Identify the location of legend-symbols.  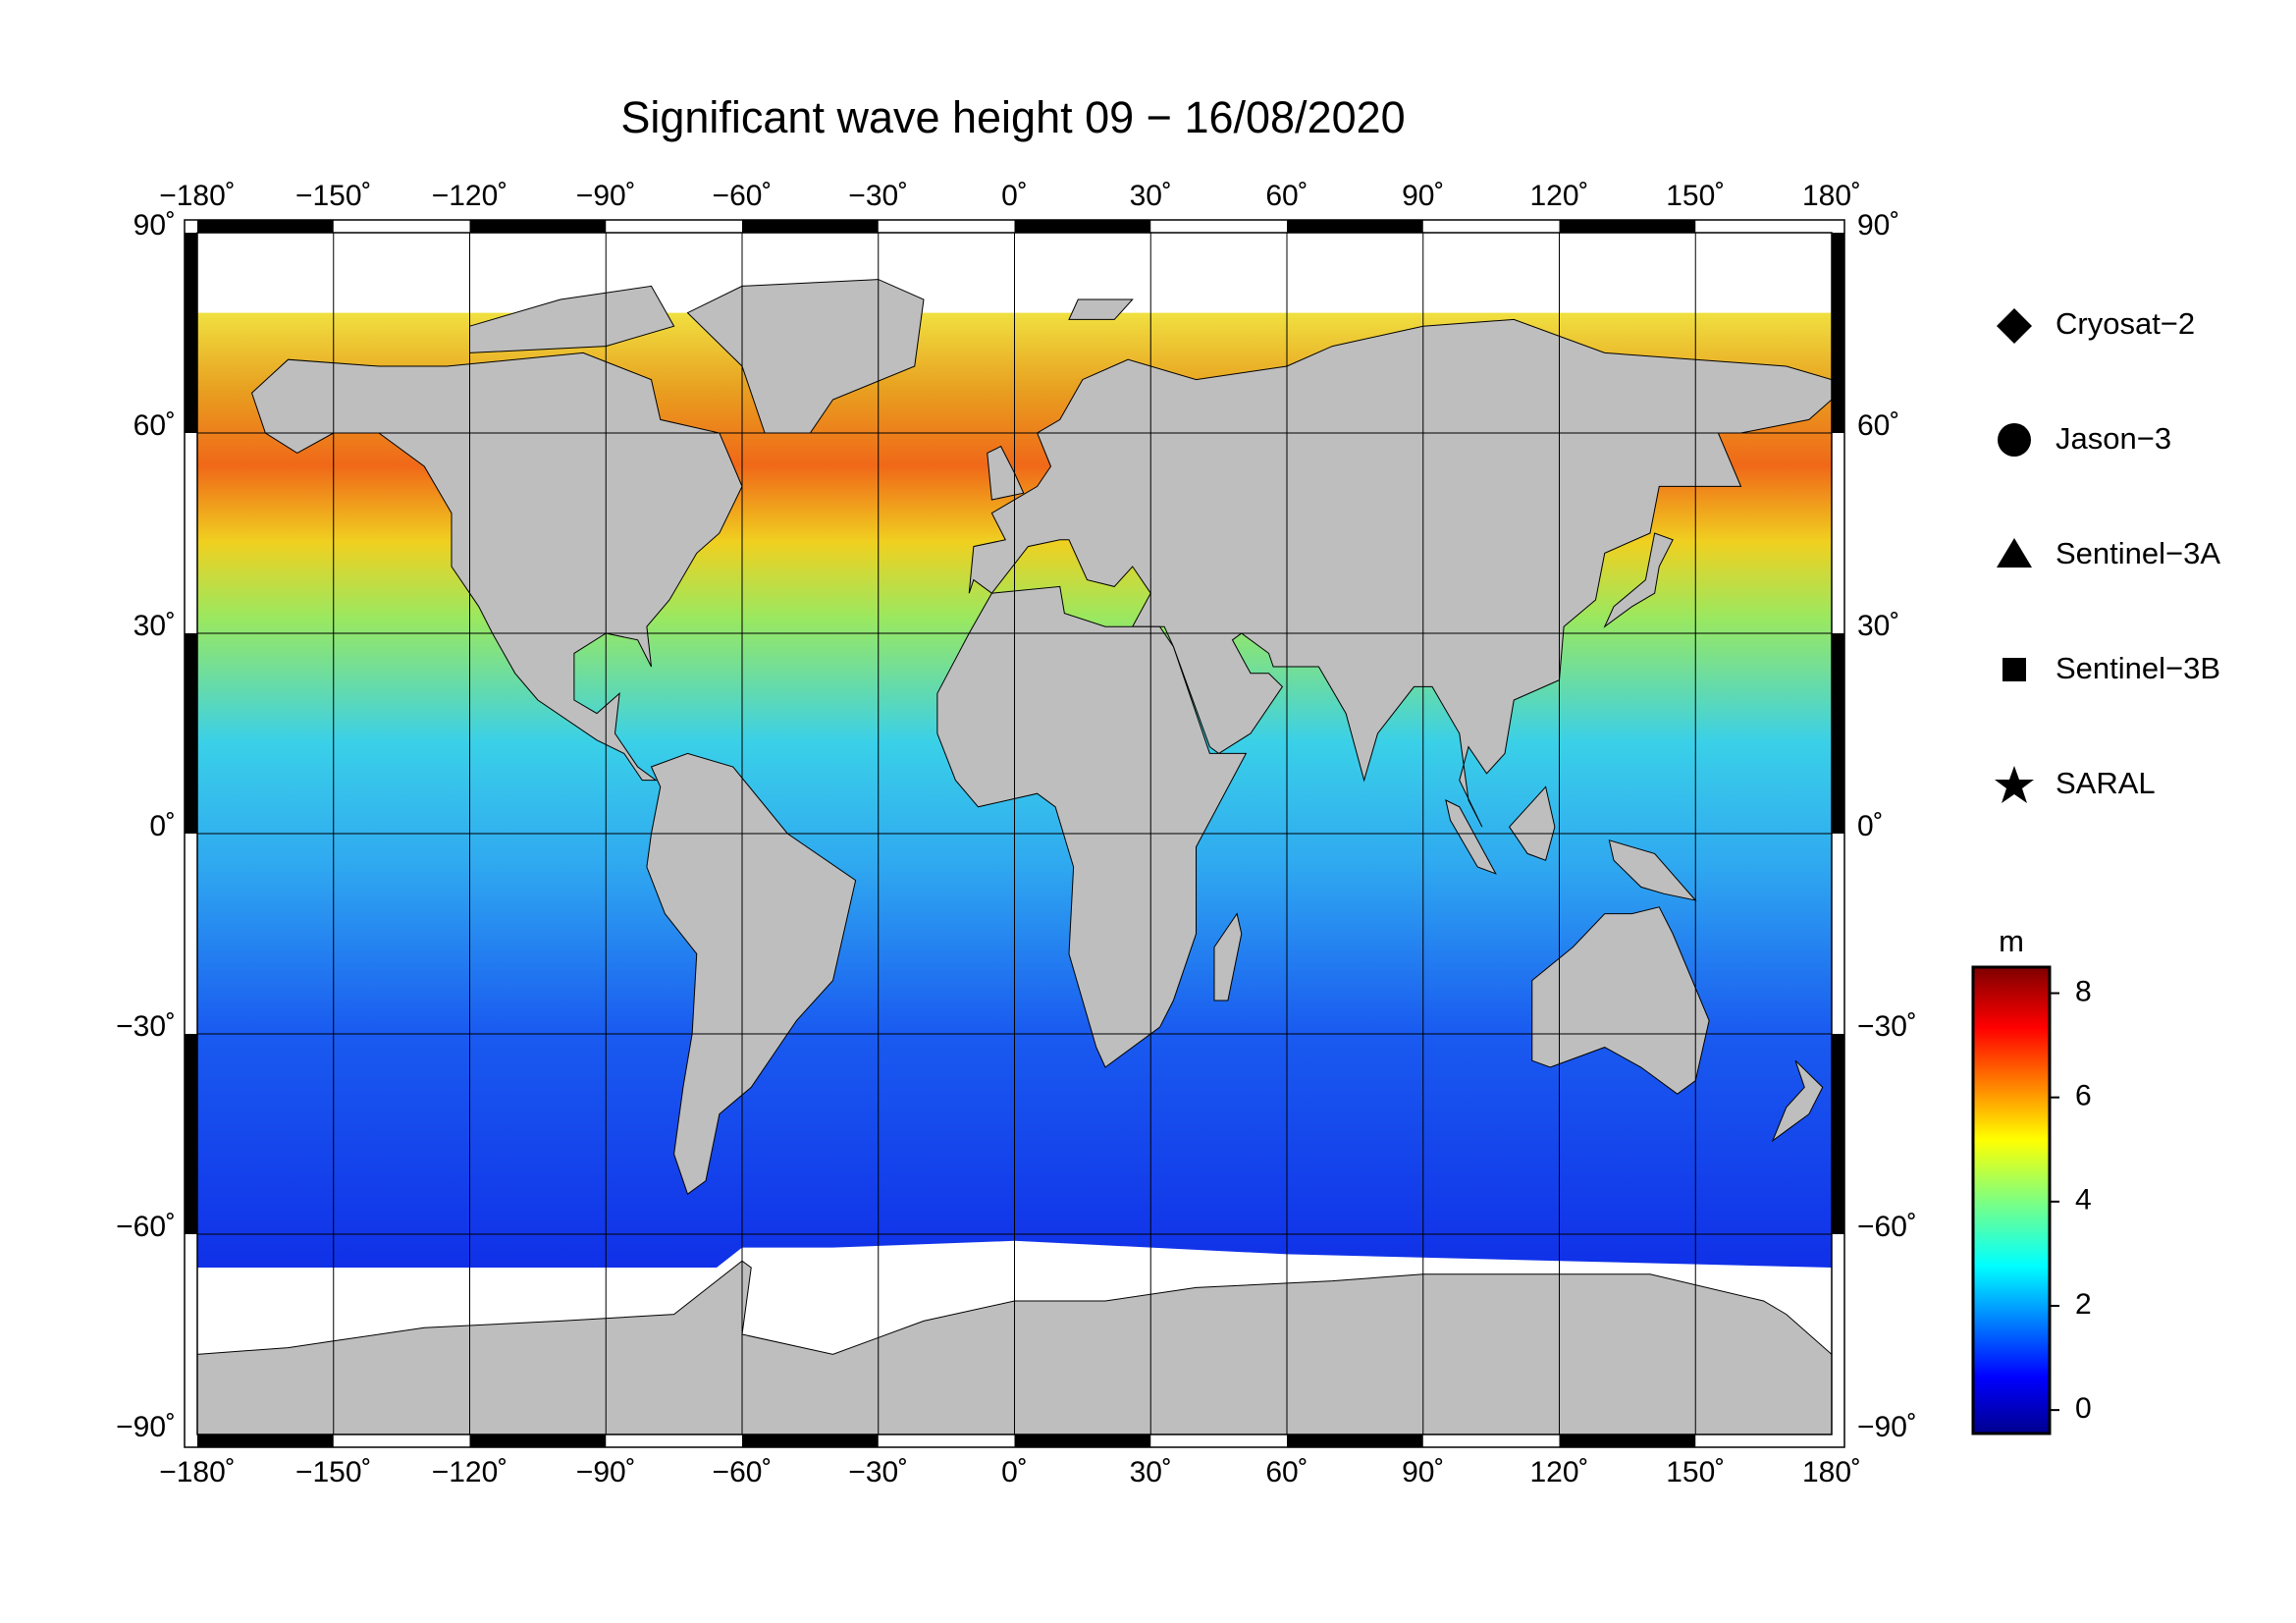
(2014, 556).